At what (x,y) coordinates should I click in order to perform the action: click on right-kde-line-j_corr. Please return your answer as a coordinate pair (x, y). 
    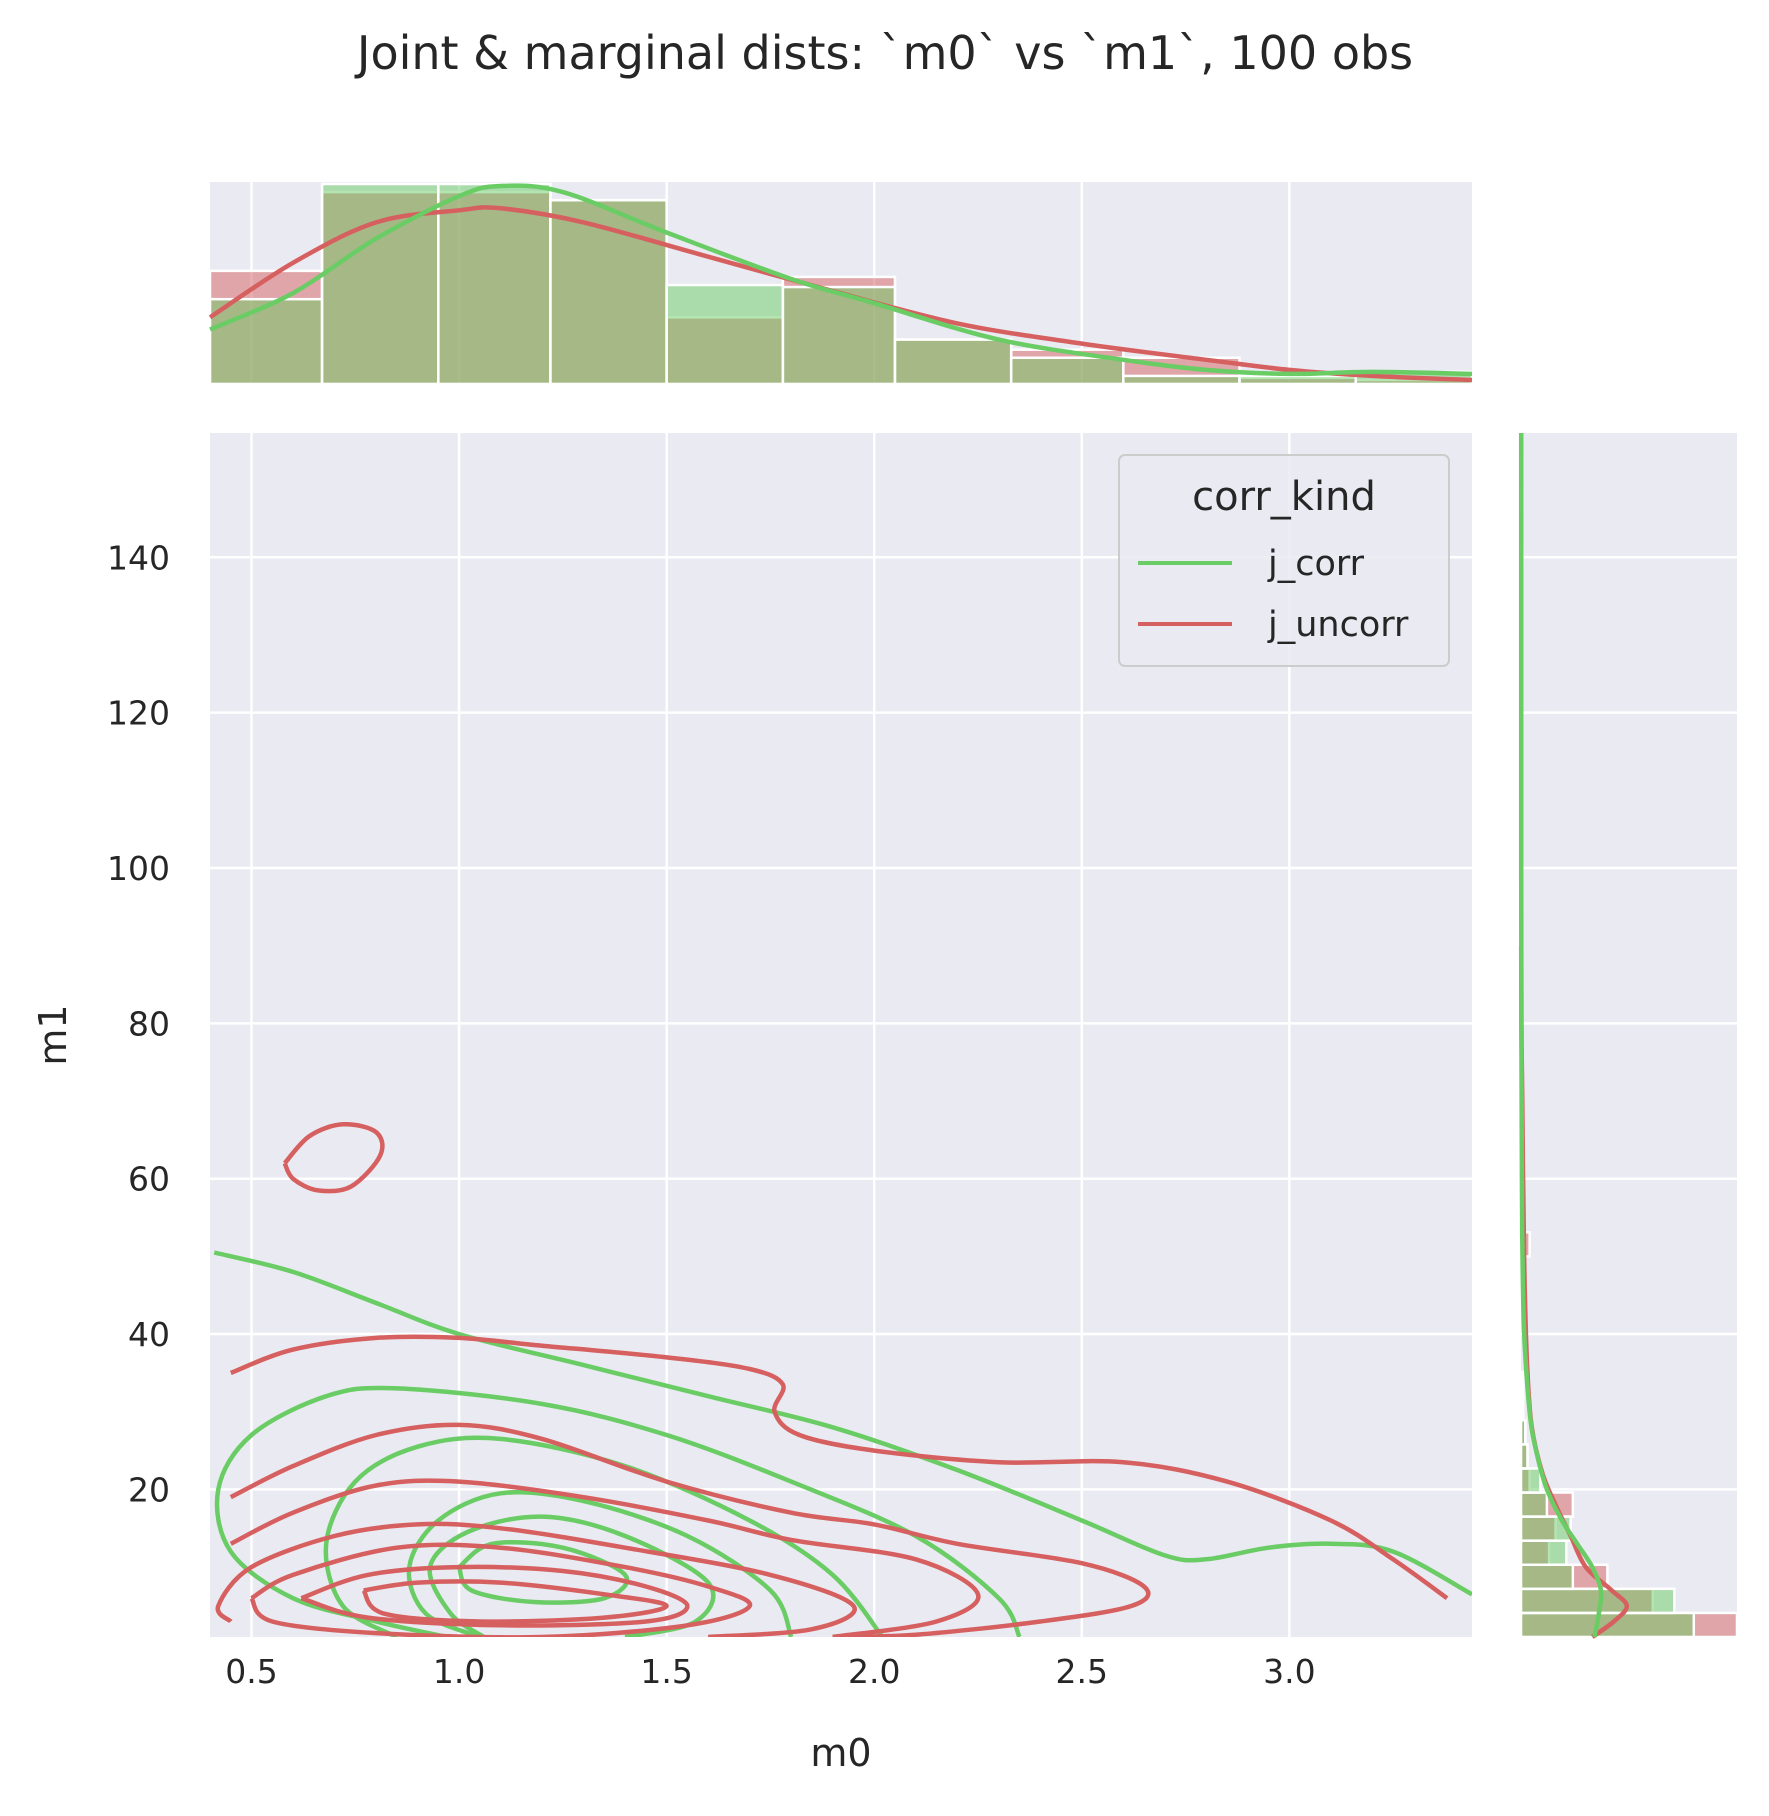
    Looking at the image, I should click on (1561, 1035).